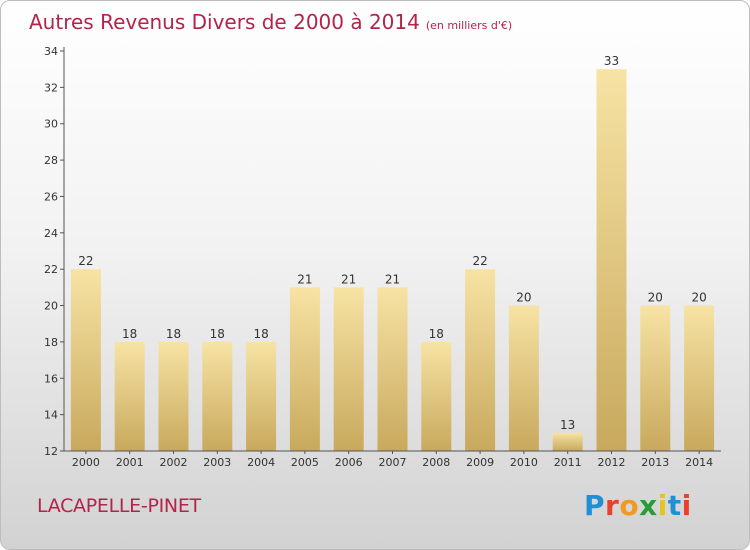  Describe the element at coordinates (629, 505) in the screenshot. I see `logo-letter: o` at that location.